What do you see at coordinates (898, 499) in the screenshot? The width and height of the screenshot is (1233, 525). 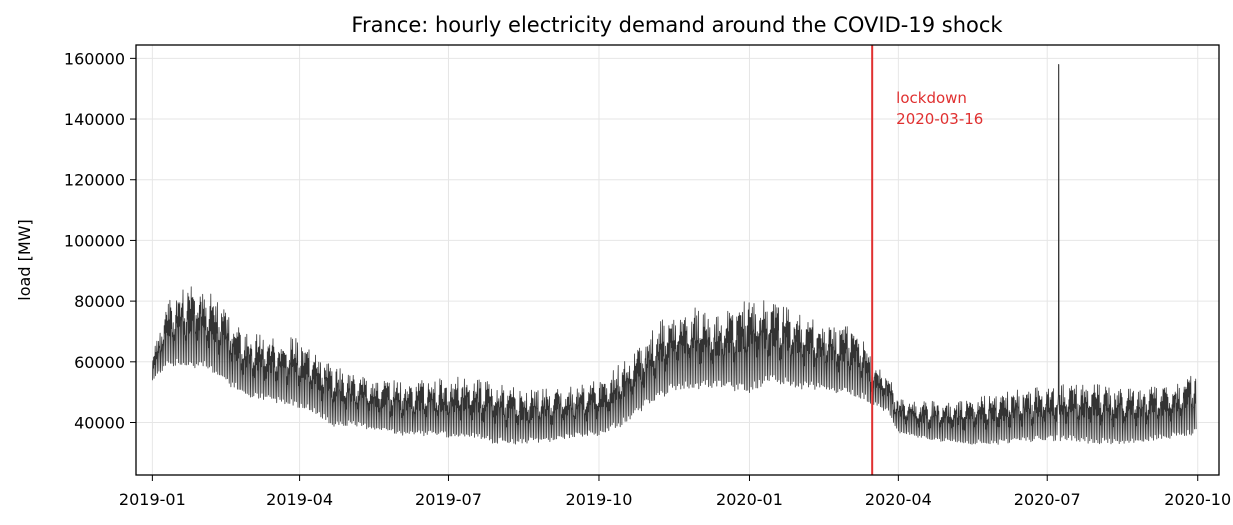 I see `x-tick-label: 2020-04` at bounding box center [898, 499].